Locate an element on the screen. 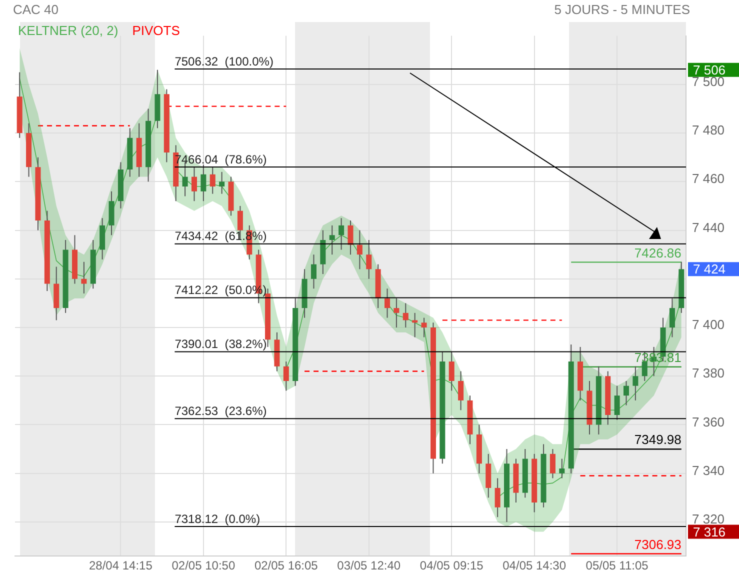 The image size is (739, 580). text: KELTNER (20, 2) is located at coordinates (68, 30).